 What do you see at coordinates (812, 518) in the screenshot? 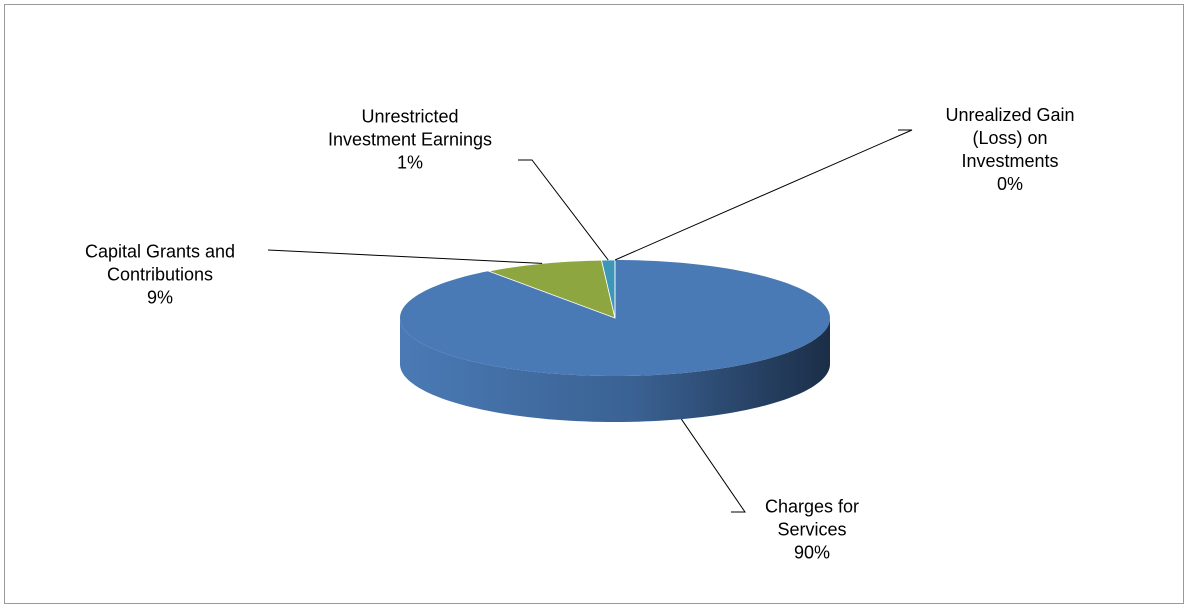
I see `label-name: Charges for Services` at bounding box center [812, 518].